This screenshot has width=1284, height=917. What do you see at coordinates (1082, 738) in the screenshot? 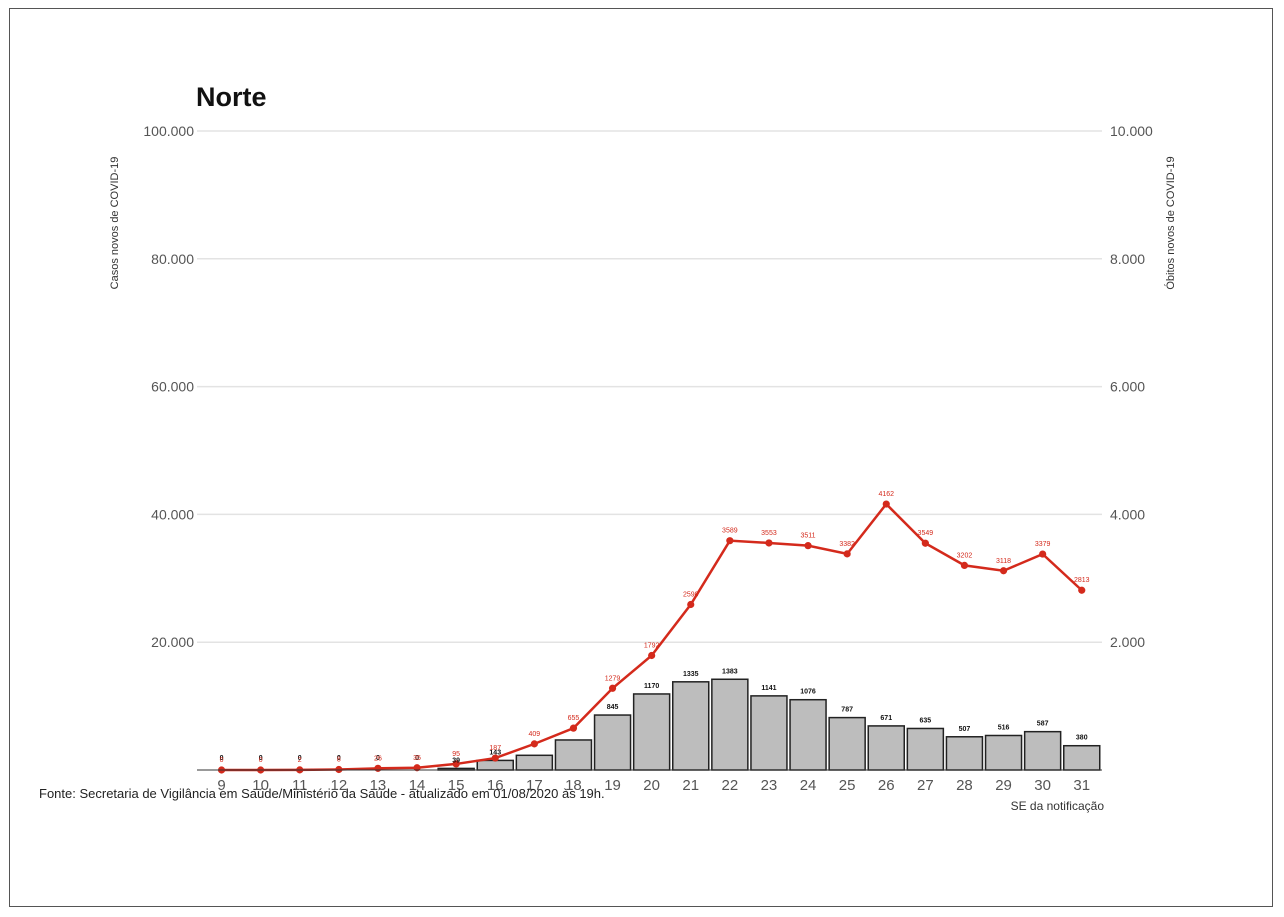
I see `bar-value-label: 380` at bounding box center [1082, 738].